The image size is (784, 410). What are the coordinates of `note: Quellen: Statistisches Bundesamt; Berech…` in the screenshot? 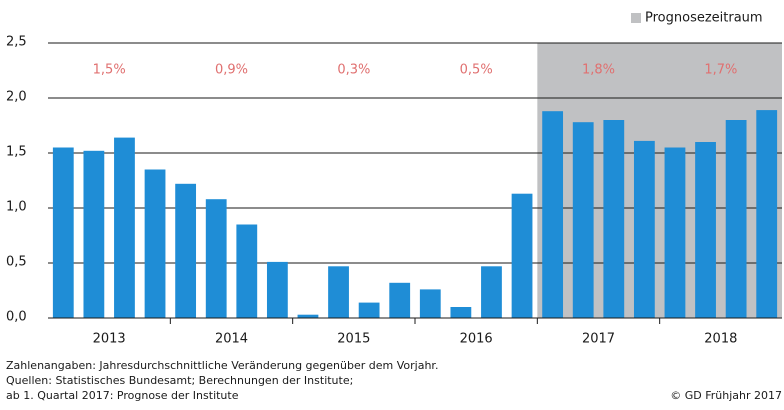 It's located at (179, 380).